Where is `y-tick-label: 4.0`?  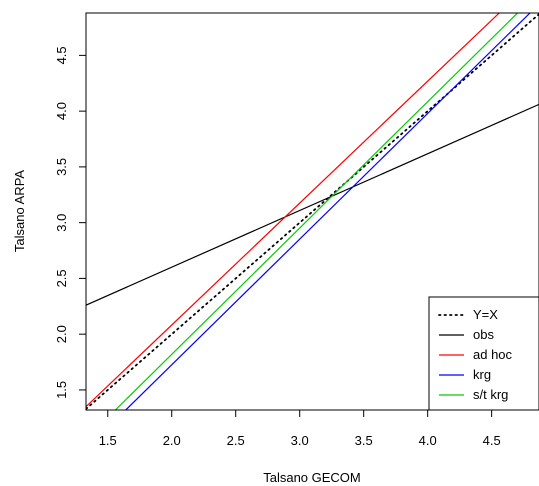
y-tick-label: 4.0 is located at coordinates (61, 111).